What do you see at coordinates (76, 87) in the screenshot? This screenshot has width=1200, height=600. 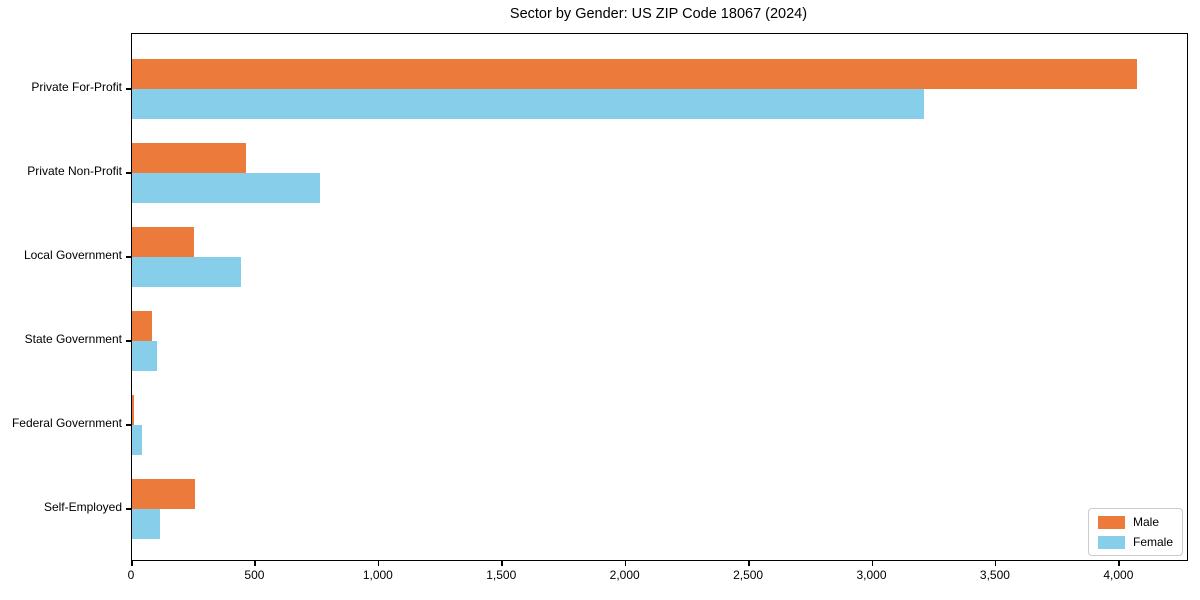 I see `y-tick-label: Private For-Profit` at bounding box center [76, 87].